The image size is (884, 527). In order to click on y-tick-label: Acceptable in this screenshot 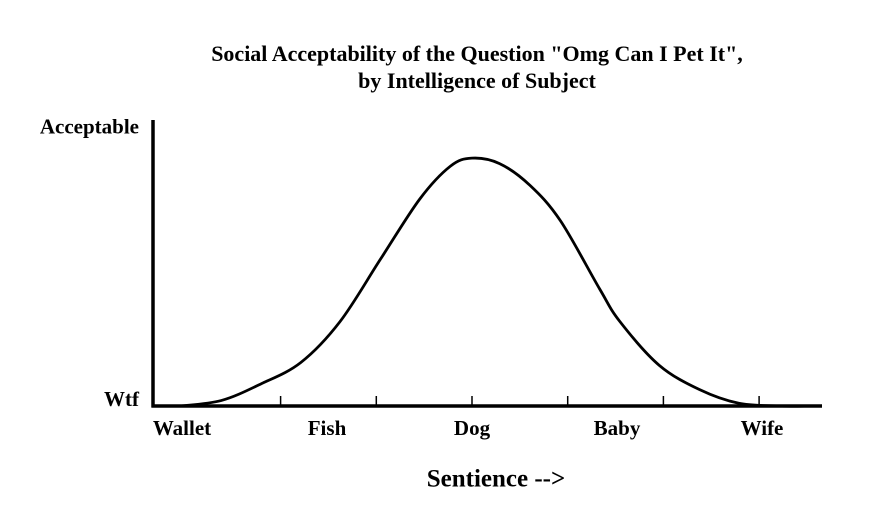, I will do `click(89, 126)`.